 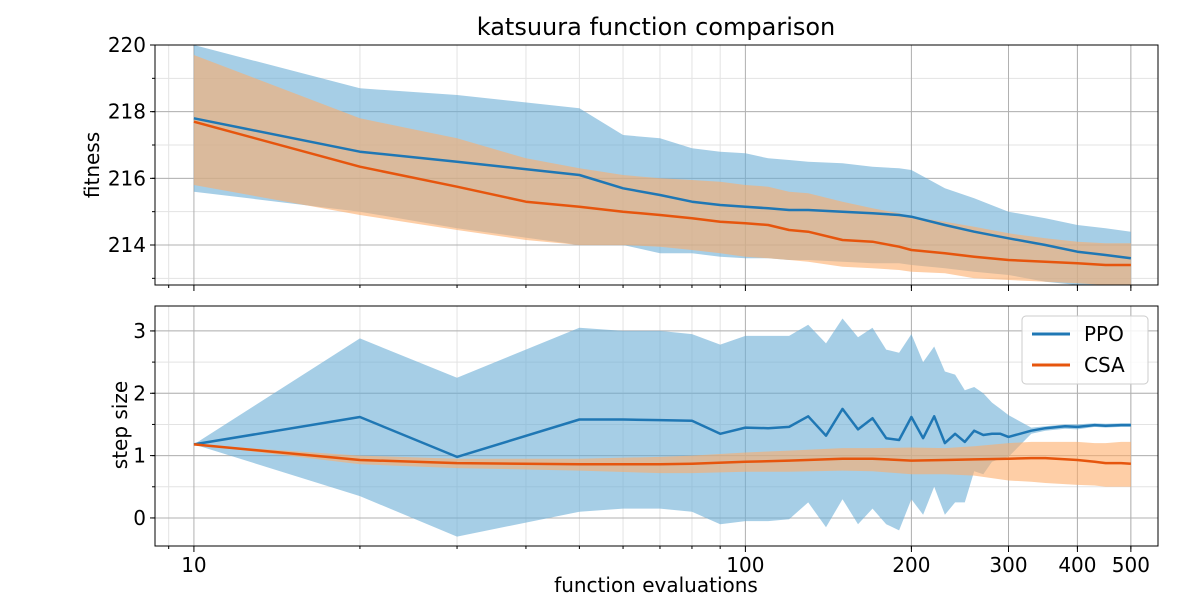 I want to click on legend-label-ppo: PPO, so click(x=1104, y=334).